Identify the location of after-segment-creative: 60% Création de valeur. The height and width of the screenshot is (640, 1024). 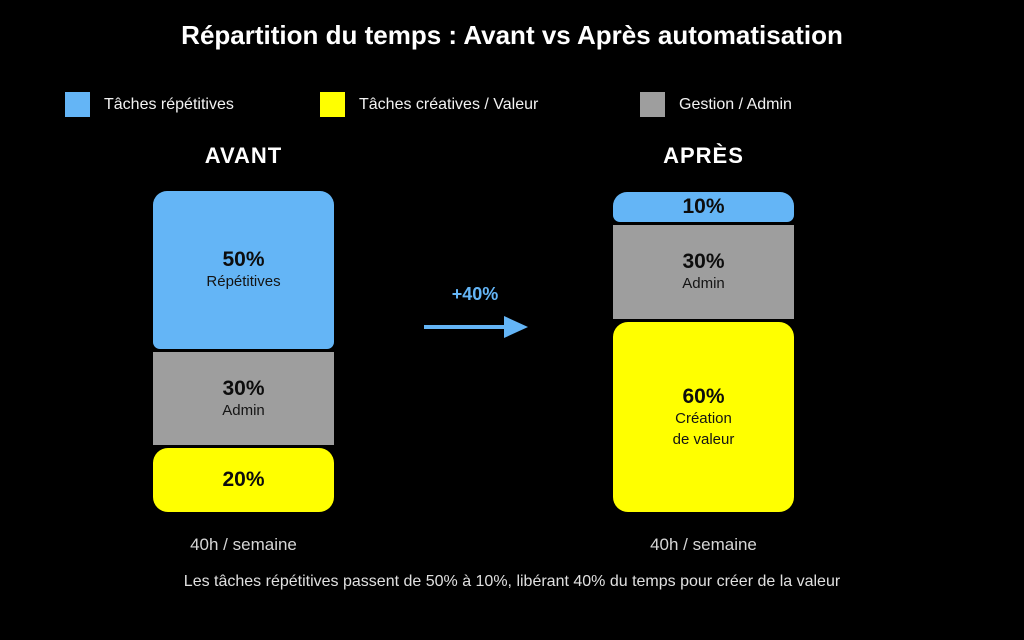
(703, 417).